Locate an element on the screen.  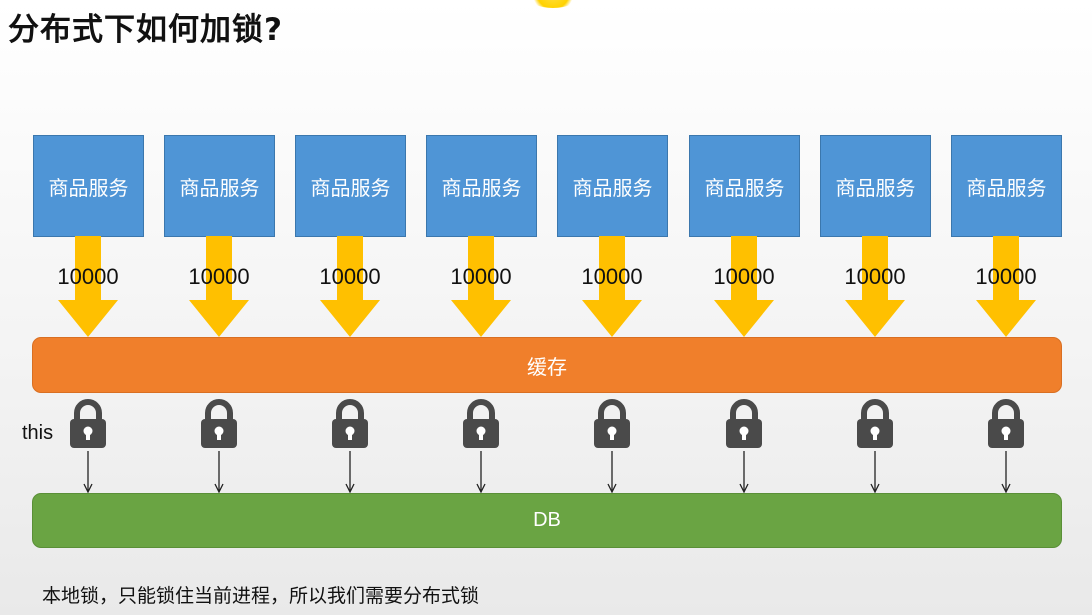
page-title: 分布式下如何加锁? is located at coordinates (145, 30).